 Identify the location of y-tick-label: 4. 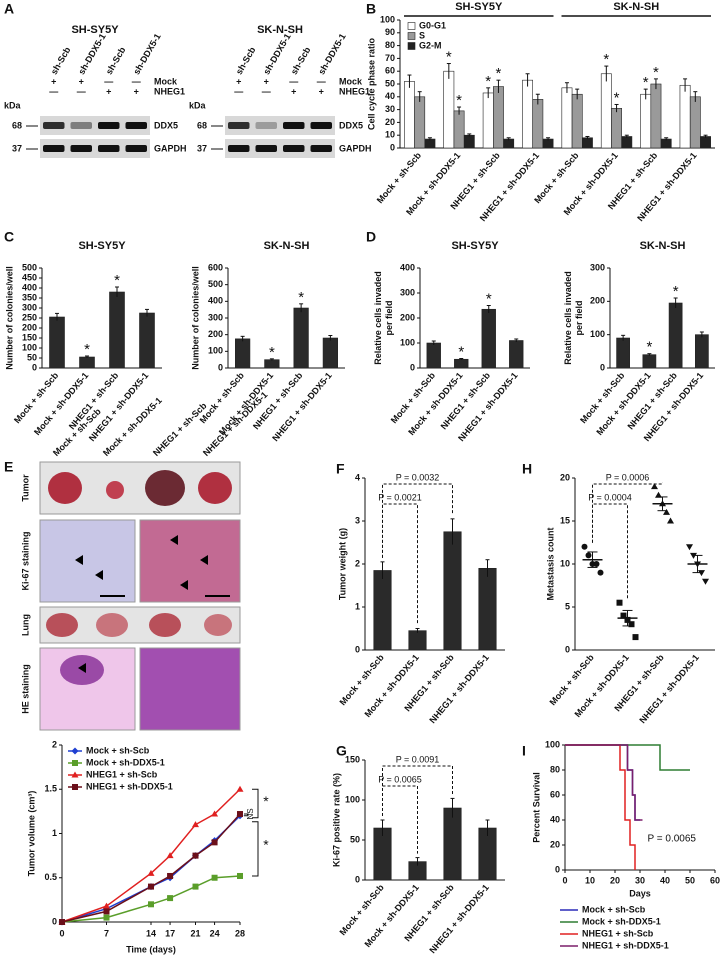
(357, 477).